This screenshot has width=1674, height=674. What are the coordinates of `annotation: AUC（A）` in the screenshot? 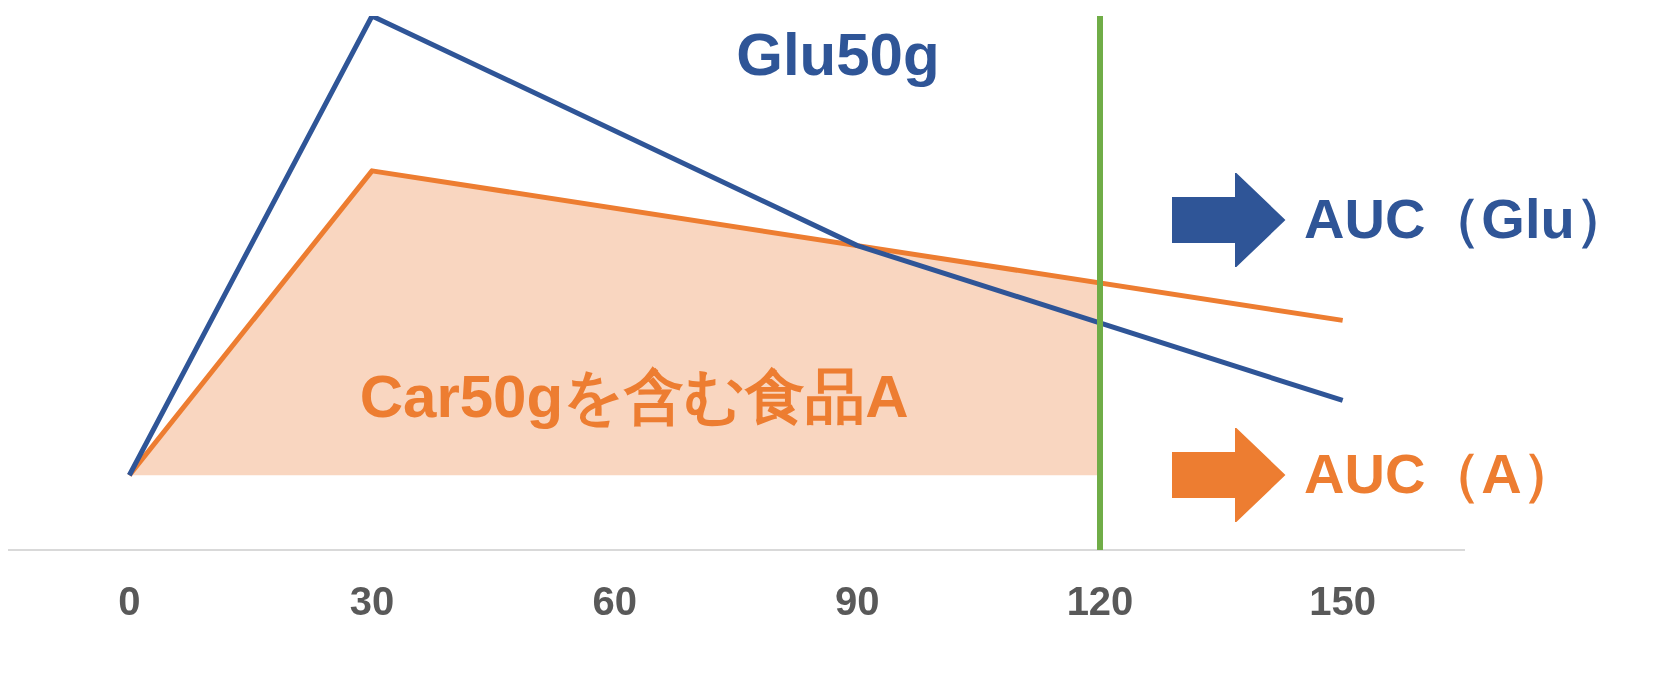 It's located at (1441, 474).